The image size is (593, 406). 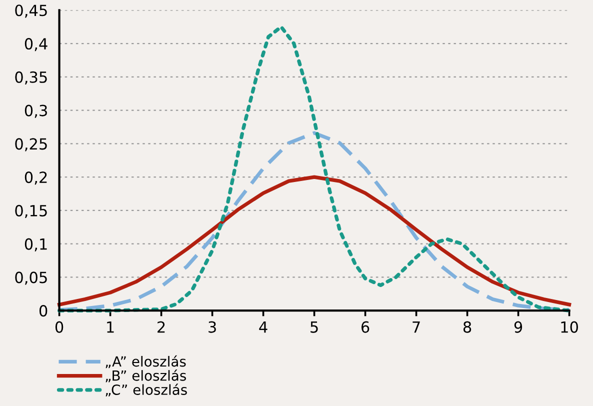 What do you see at coordinates (59, 327) in the screenshot?
I see `x-tick-label: 0` at bounding box center [59, 327].